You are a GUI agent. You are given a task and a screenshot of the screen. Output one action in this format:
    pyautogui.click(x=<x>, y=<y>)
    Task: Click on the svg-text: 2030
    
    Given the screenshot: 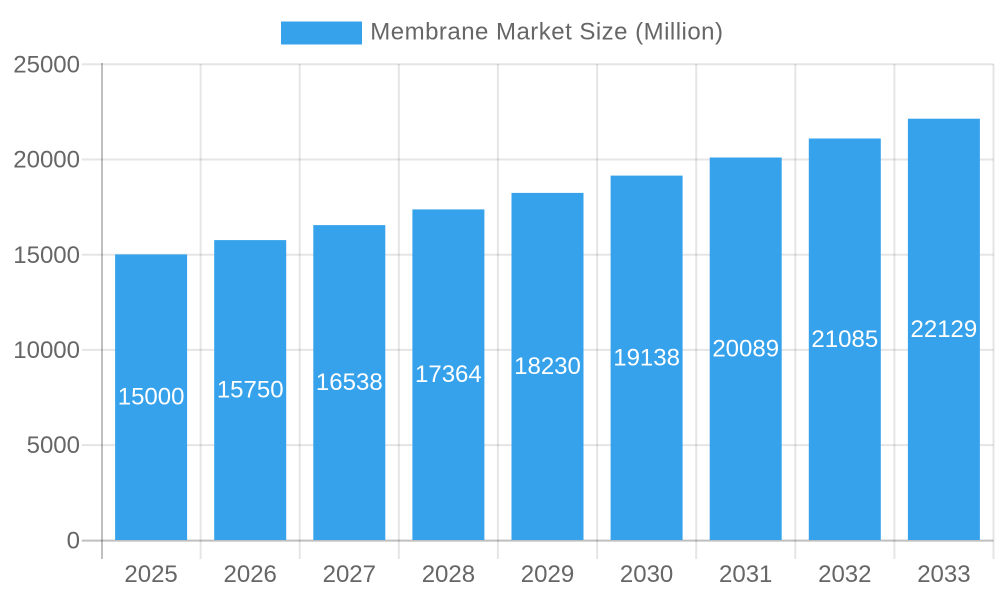 What is the action you would take?
    pyautogui.click(x=646, y=574)
    